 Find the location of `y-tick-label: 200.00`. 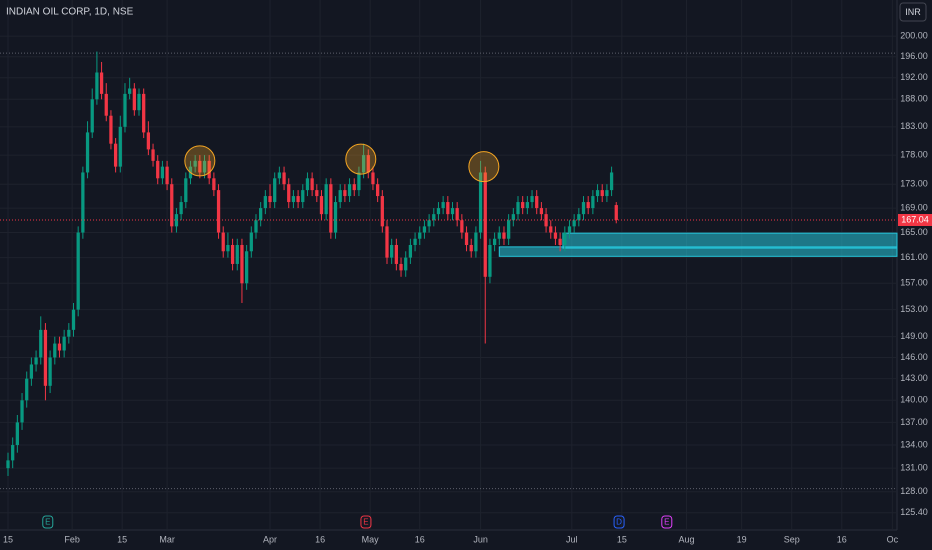

y-tick-label: 200.00 is located at coordinates (914, 35).